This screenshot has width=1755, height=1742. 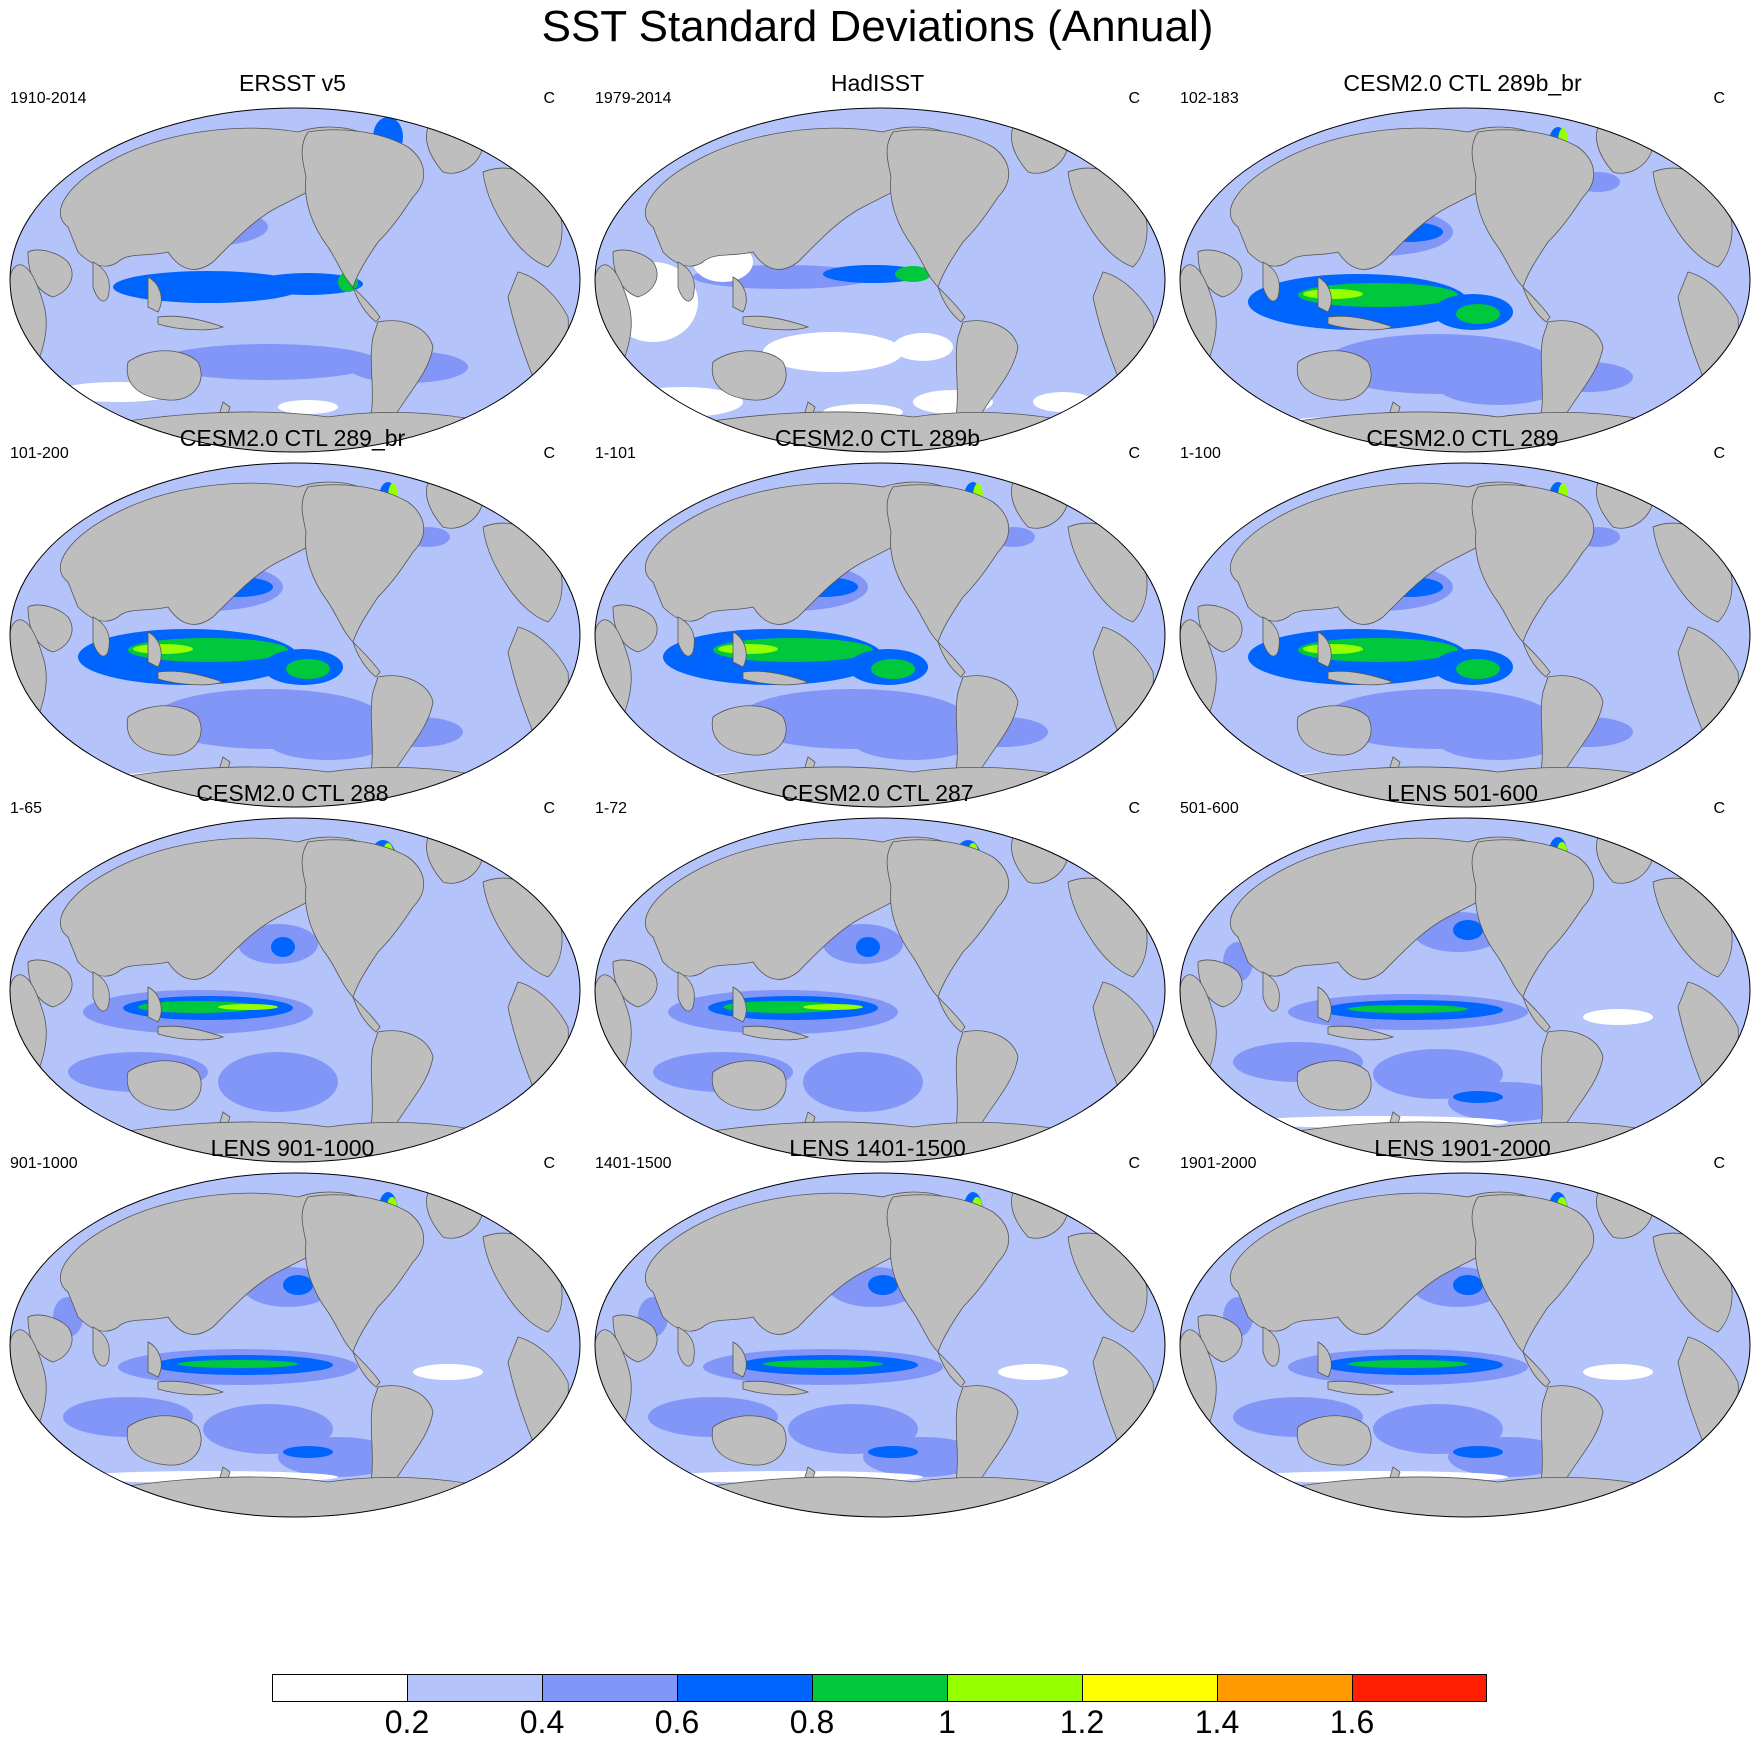 What do you see at coordinates (633, 1163) in the screenshot?
I see `panel-period: 1401-1500` at bounding box center [633, 1163].